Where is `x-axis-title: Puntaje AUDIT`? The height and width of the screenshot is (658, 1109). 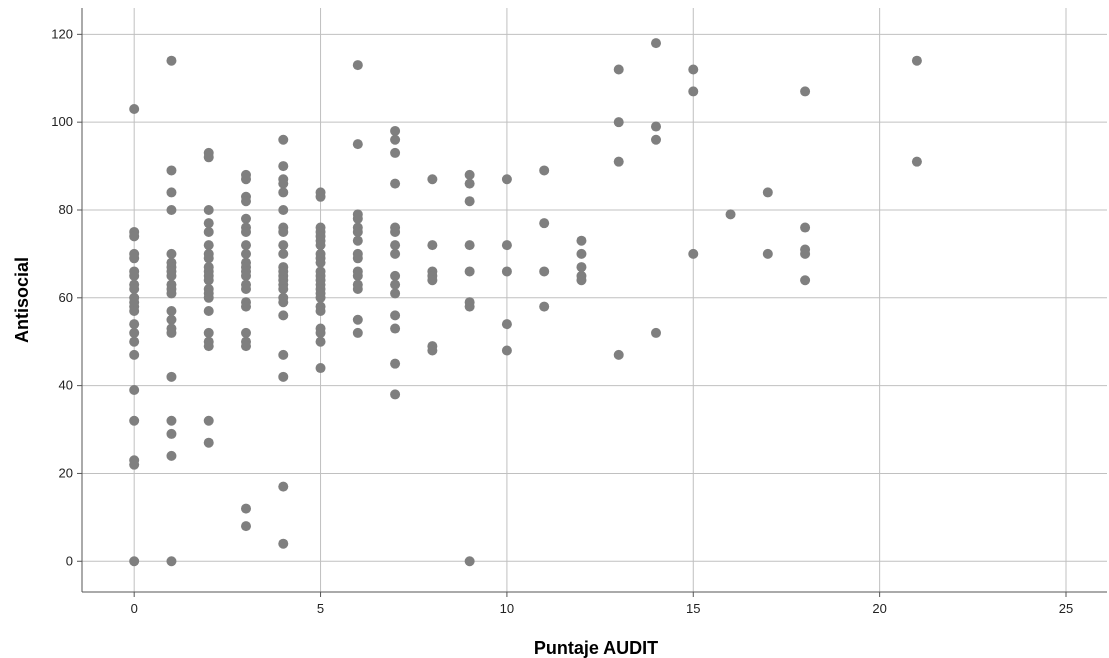
x-axis-title: Puntaje AUDIT is located at coordinates (596, 648).